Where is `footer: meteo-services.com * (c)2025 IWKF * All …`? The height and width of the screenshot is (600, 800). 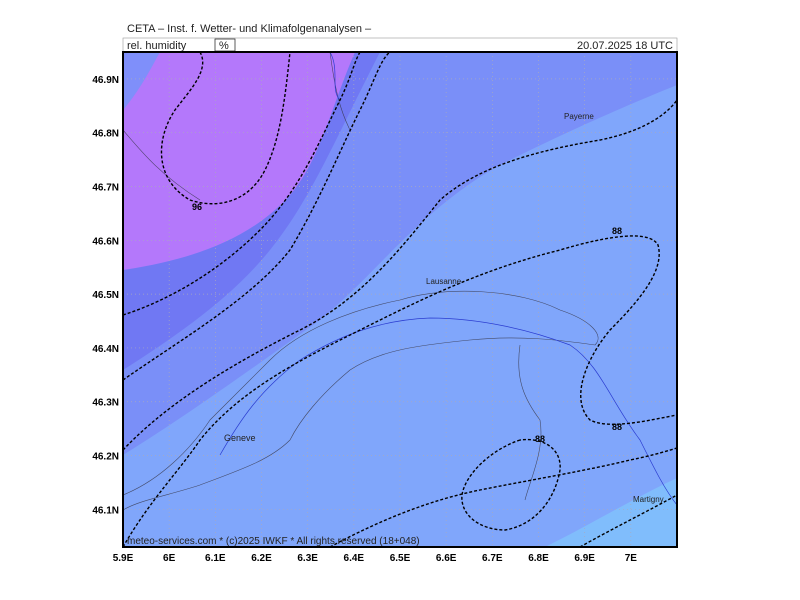
footer: meteo-services.com * (c)2025 IWKF * All … is located at coordinates (273, 541).